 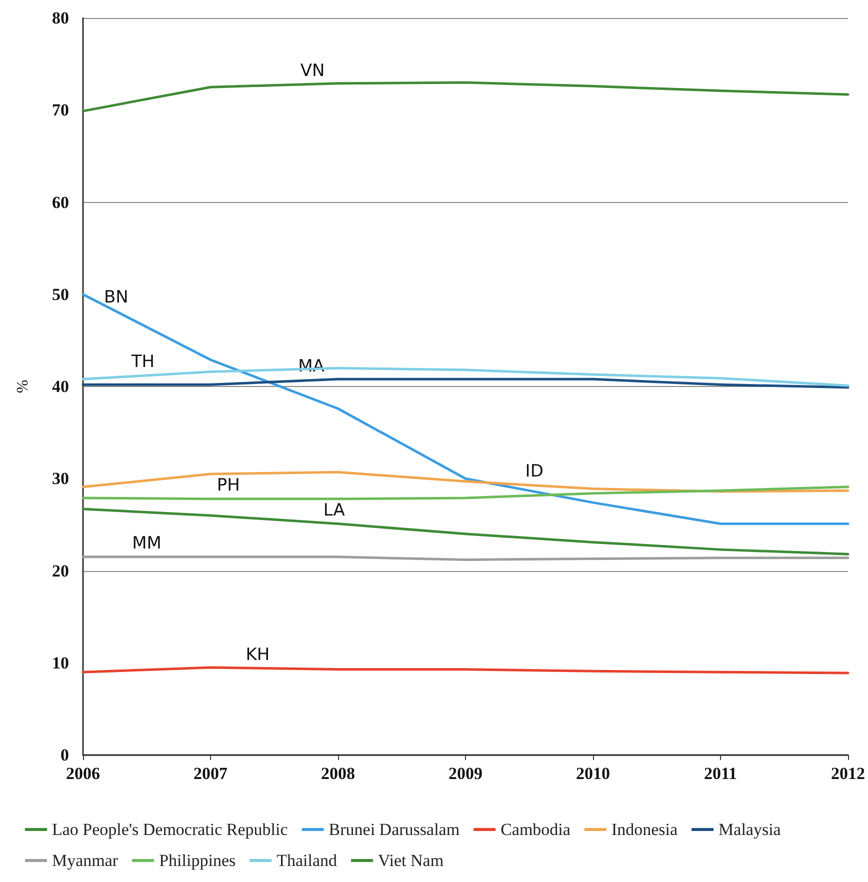 I want to click on legend-label: Myanmar, so click(x=85, y=860).